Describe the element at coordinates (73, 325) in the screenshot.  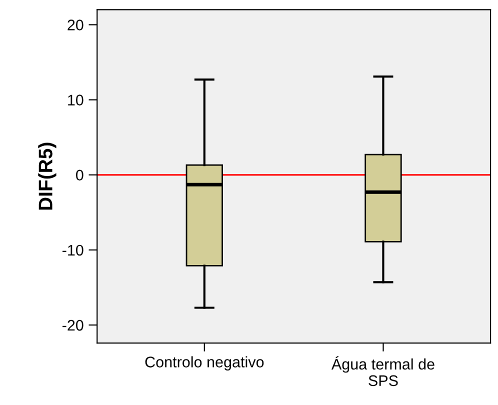
I see `y-tick-label: -20` at that location.